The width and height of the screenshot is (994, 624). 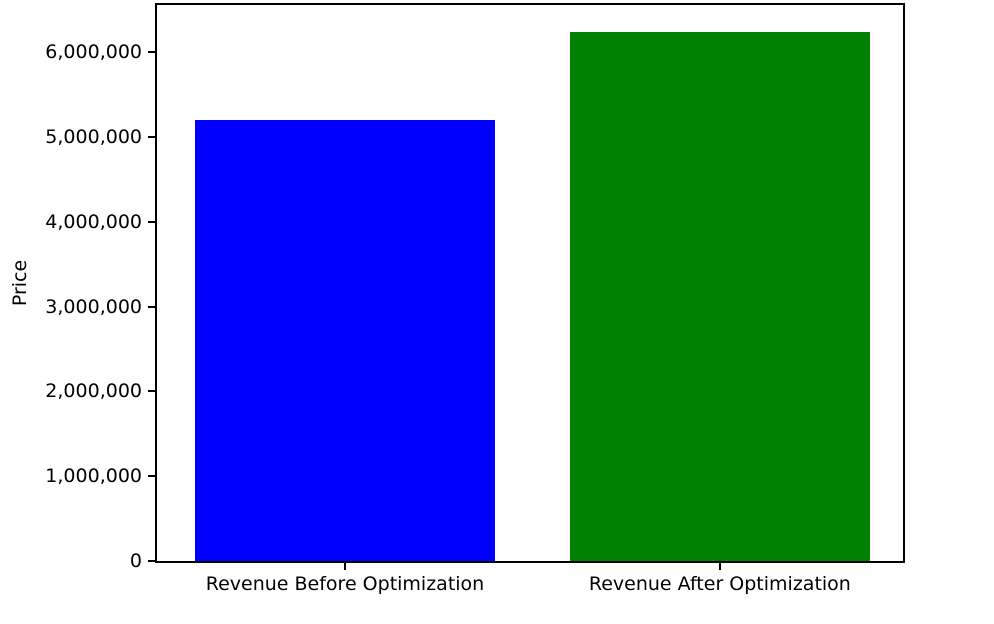 I want to click on y-tick-label: 3,000,000, so click(x=93, y=306).